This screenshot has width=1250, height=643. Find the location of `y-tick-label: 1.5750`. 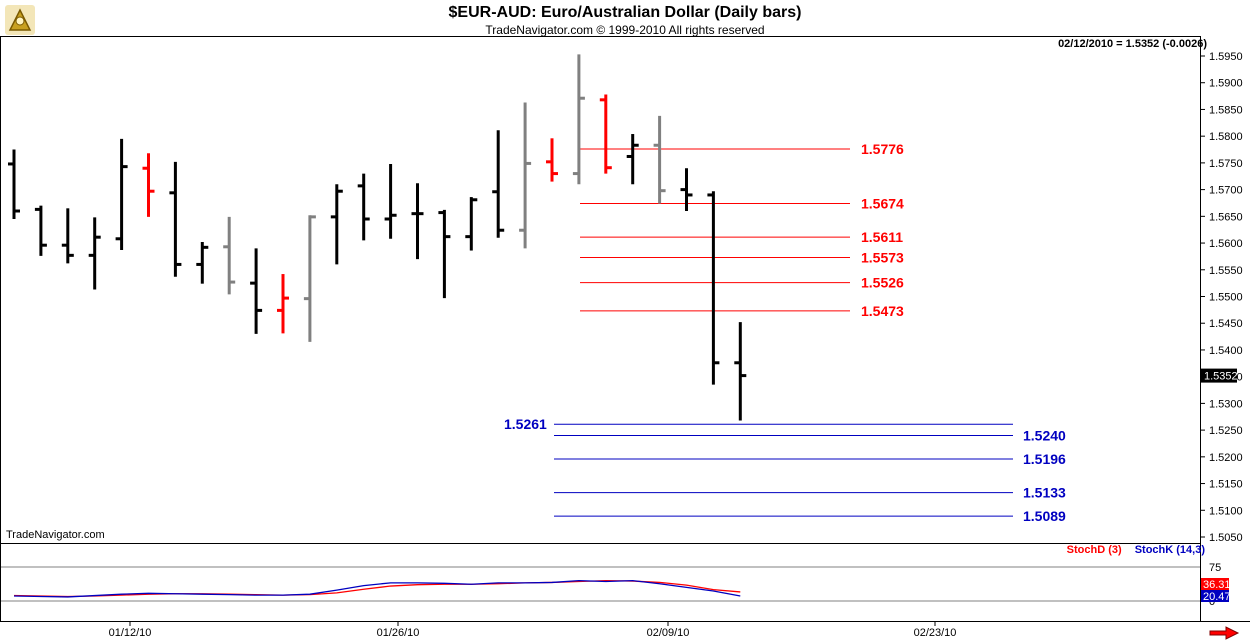

y-tick-label: 1.5750 is located at coordinates (1226, 164).